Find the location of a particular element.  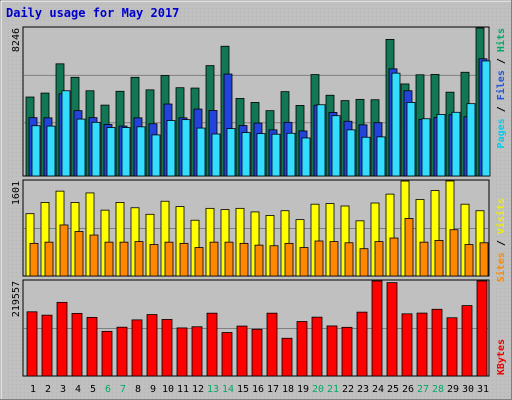

x-tick-label-22: 22 is located at coordinates (348, 389).